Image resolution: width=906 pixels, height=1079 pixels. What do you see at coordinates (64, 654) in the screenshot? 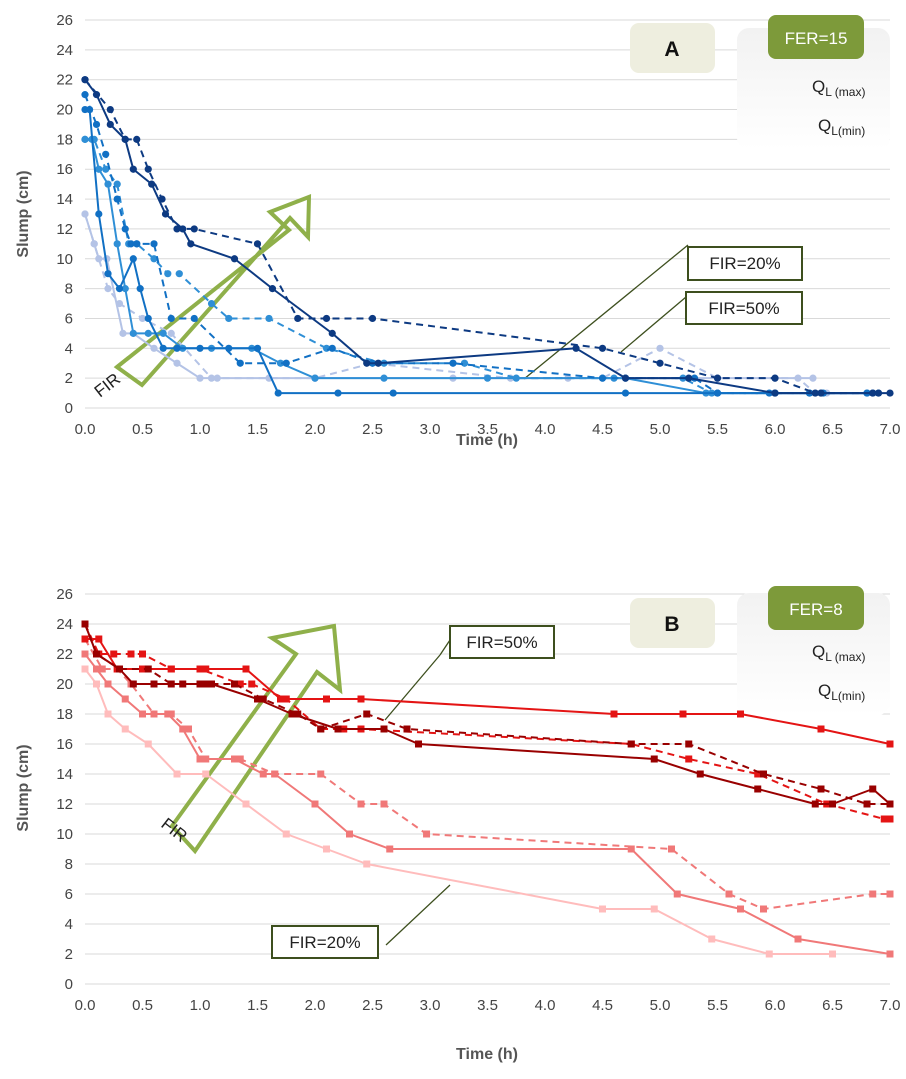
I see `y-tick-label: 22` at bounding box center [64, 654].